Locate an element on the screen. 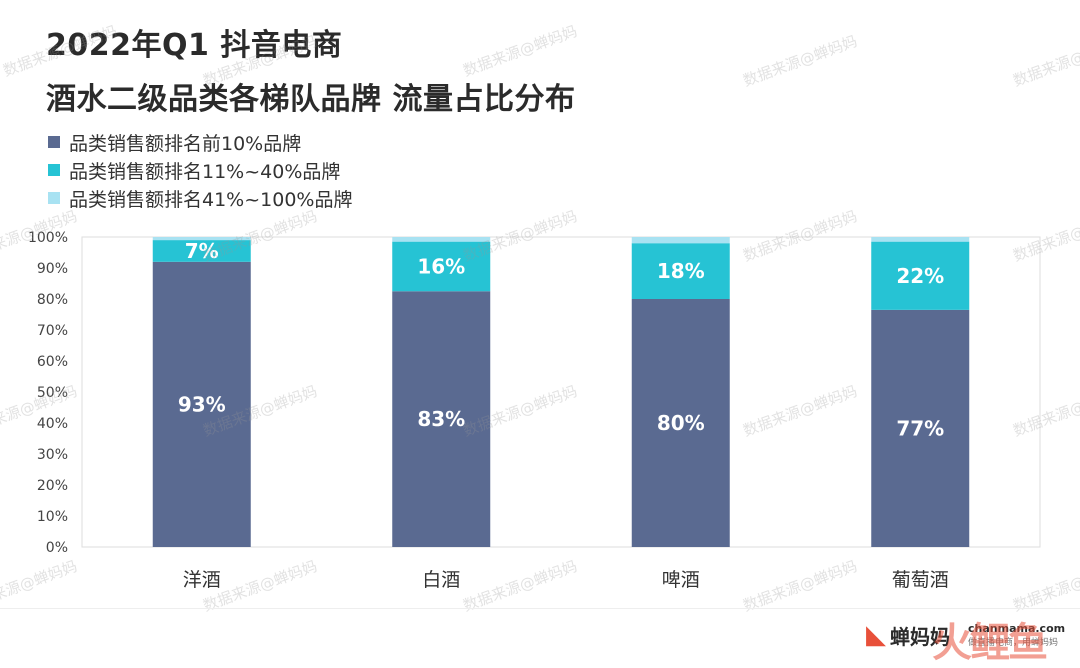  brand-site: chanmama.com is located at coordinates (1017, 628).